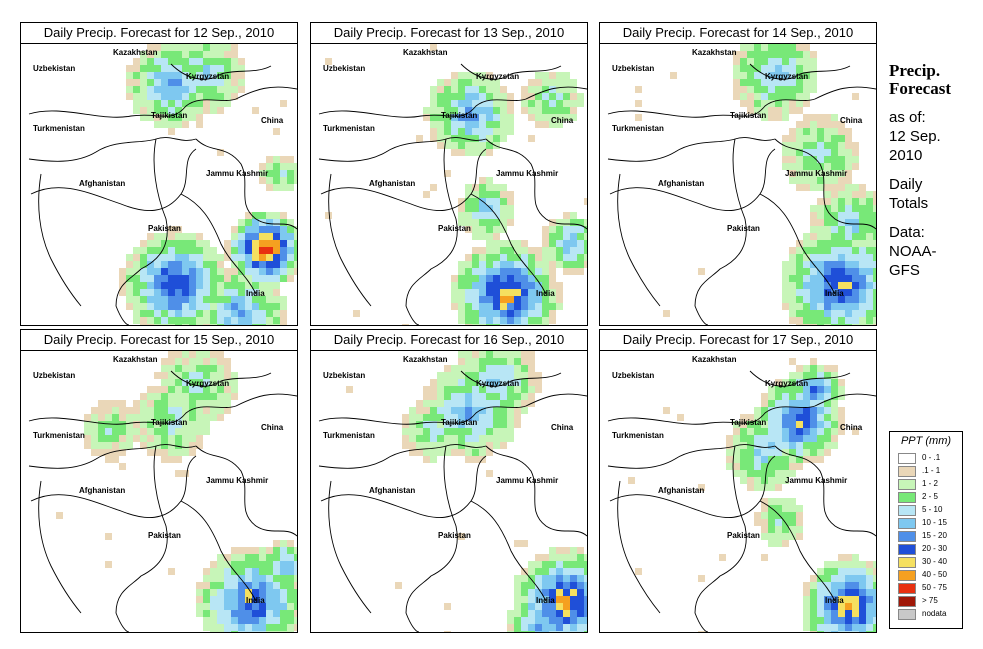 This screenshot has width=983, height=649. I want to click on map-canvas, so click(452, 184).